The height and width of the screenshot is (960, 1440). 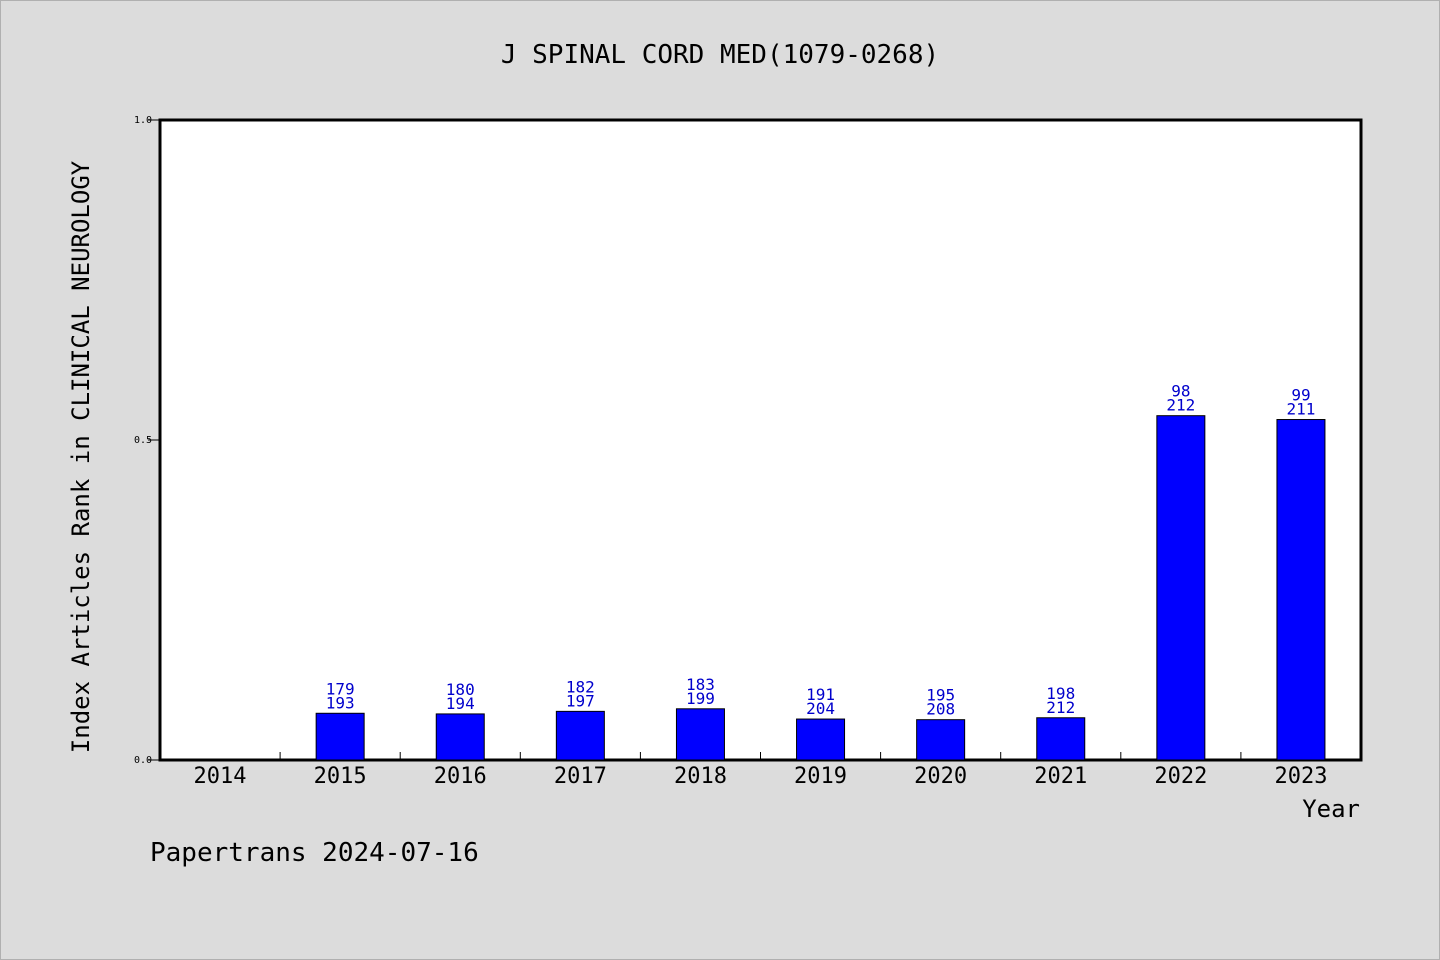 I want to click on x-tick-label: 2023, so click(x=1300, y=776).